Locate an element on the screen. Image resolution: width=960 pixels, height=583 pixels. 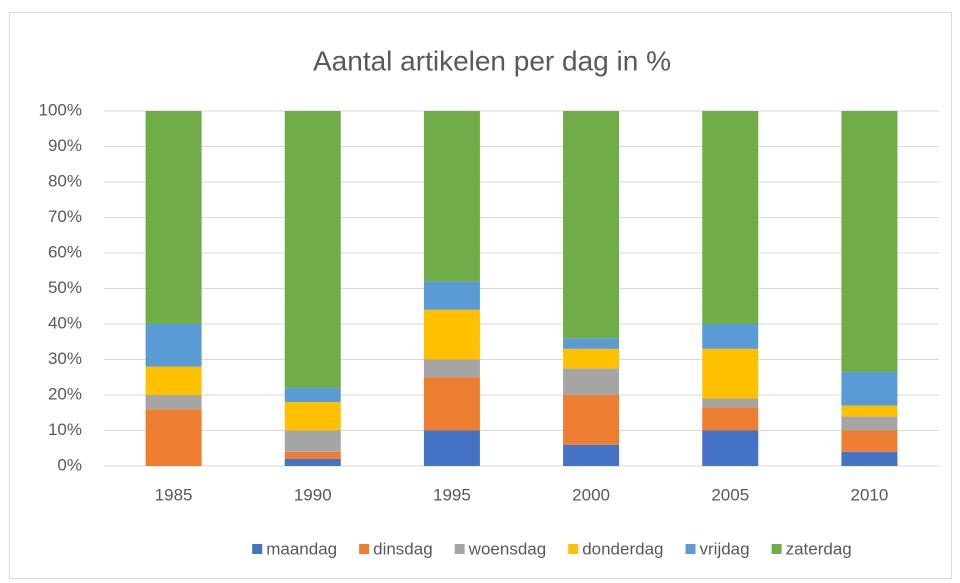
y-tick-label: 50% is located at coordinates (65, 287).